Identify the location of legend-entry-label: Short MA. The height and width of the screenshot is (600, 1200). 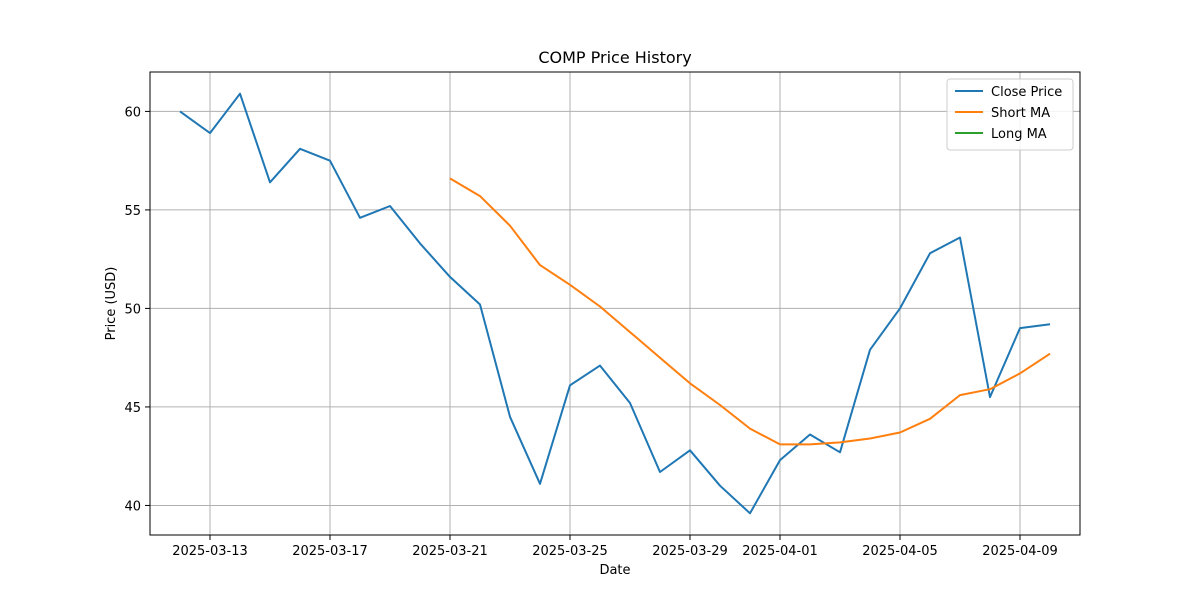
(1020, 113).